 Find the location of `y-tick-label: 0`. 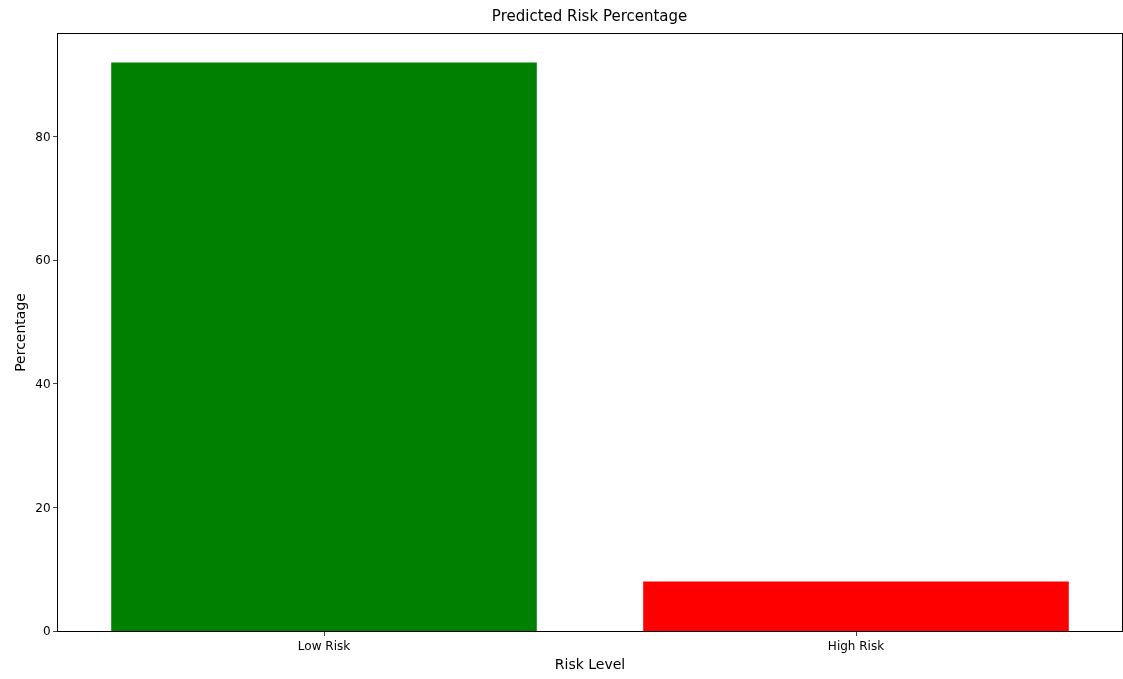

y-tick-label: 0 is located at coordinates (46, 631).